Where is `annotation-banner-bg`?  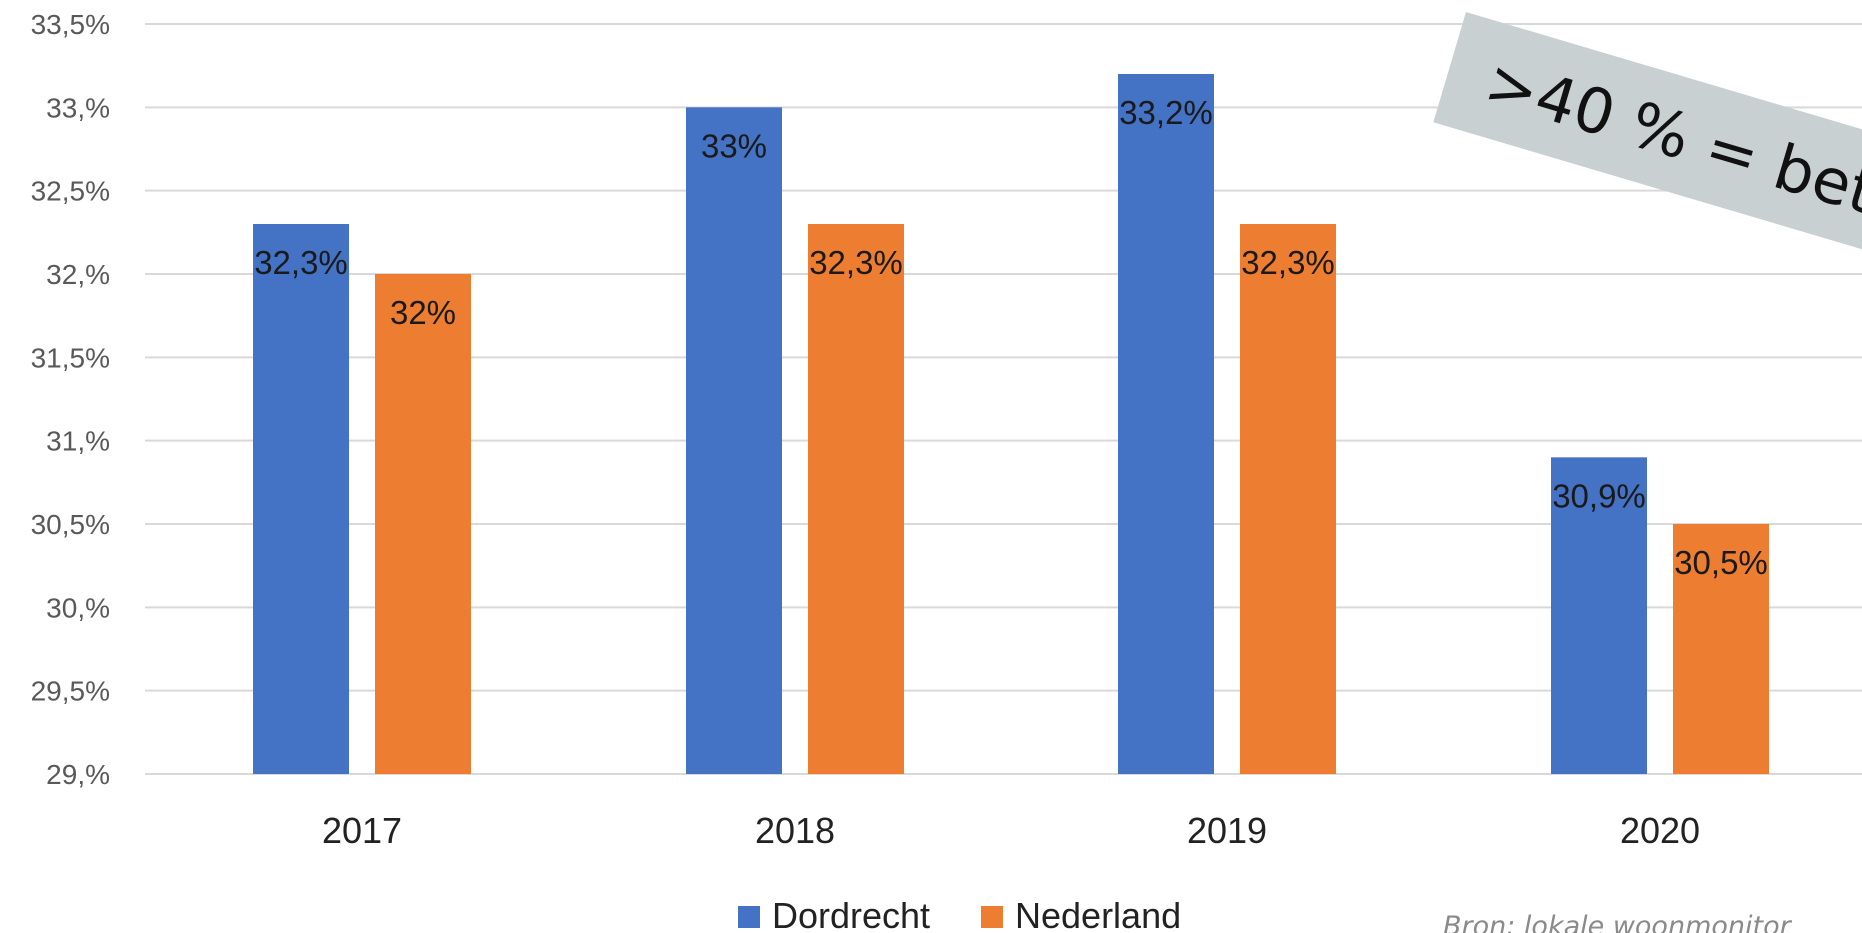
annotation-banner-bg is located at coordinates (1647, 167).